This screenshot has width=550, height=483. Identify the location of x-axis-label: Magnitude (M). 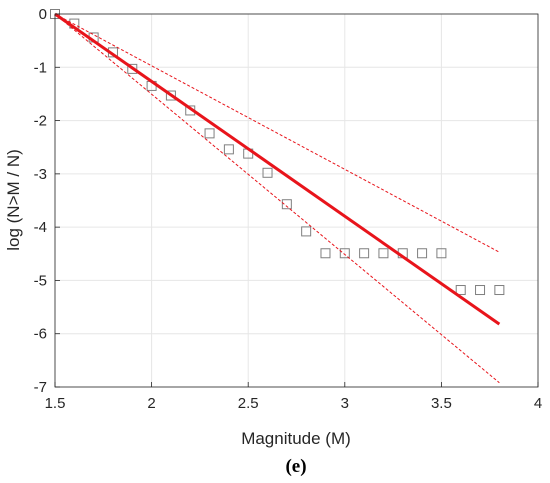
(296, 438).